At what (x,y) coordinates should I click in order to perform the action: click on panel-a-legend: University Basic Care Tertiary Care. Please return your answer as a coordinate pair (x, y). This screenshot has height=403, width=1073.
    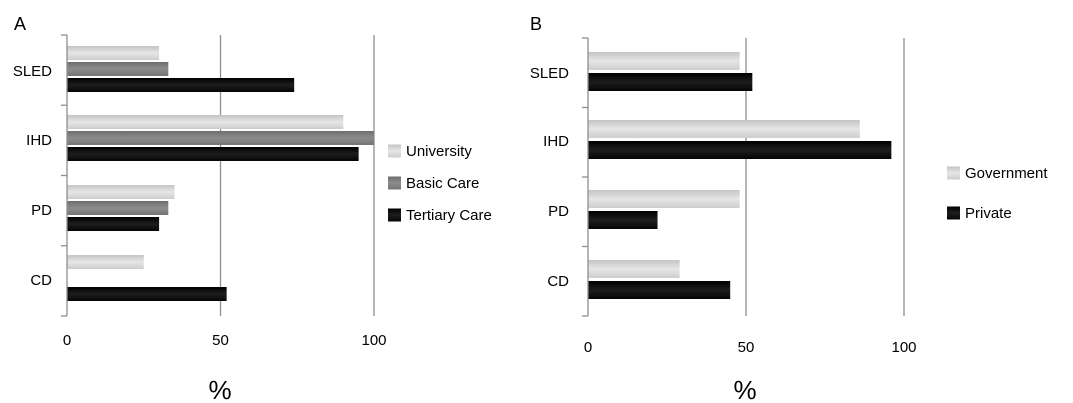
    Looking at the image, I should click on (440, 183).